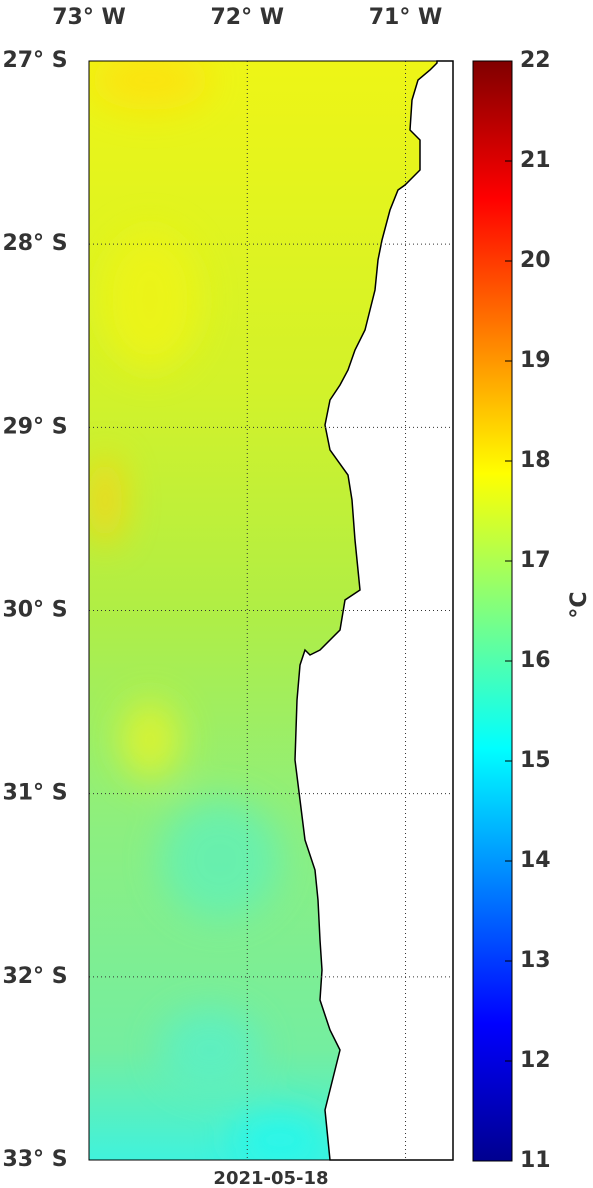 This screenshot has width=593, height=1188. Describe the element at coordinates (34, 426) in the screenshot. I see `lat-tick-label: 29° S` at that location.